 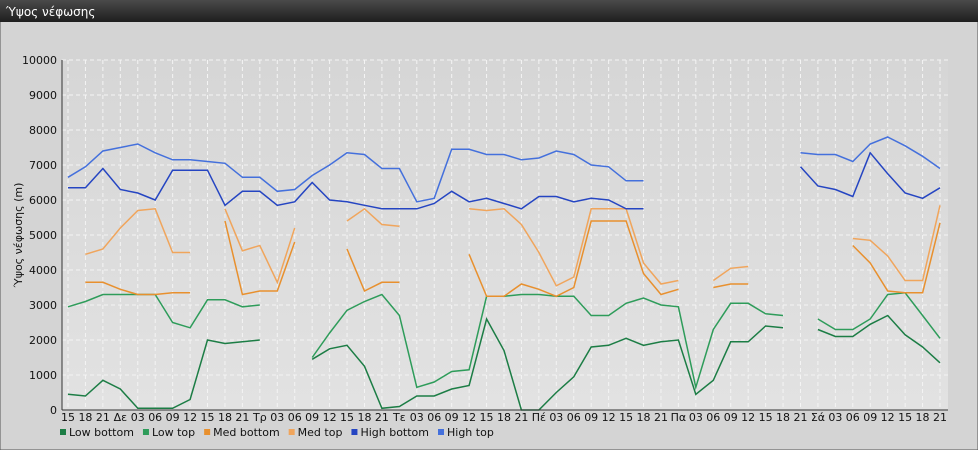 I want to click on legend-label: Med top, so click(x=320, y=432).